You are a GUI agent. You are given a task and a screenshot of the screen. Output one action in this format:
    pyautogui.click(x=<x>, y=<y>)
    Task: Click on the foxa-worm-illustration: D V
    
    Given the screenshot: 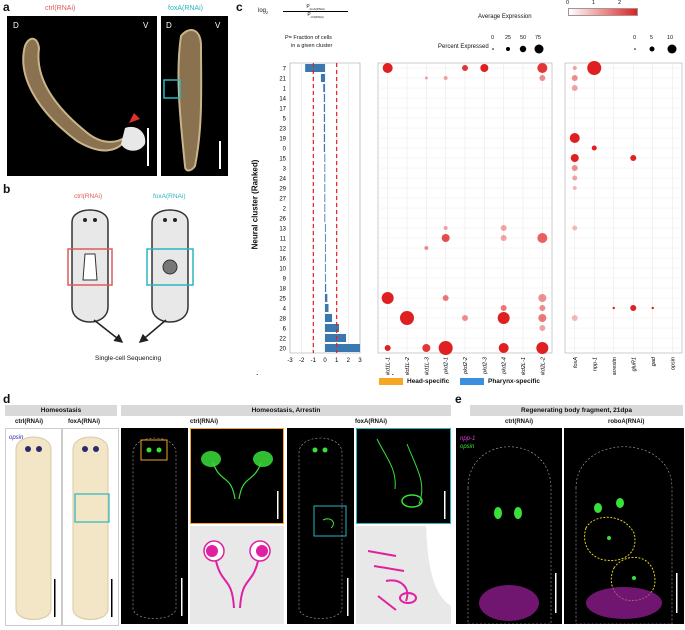 What is the action you would take?
    pyautogui.click(x=192, y=96)
    